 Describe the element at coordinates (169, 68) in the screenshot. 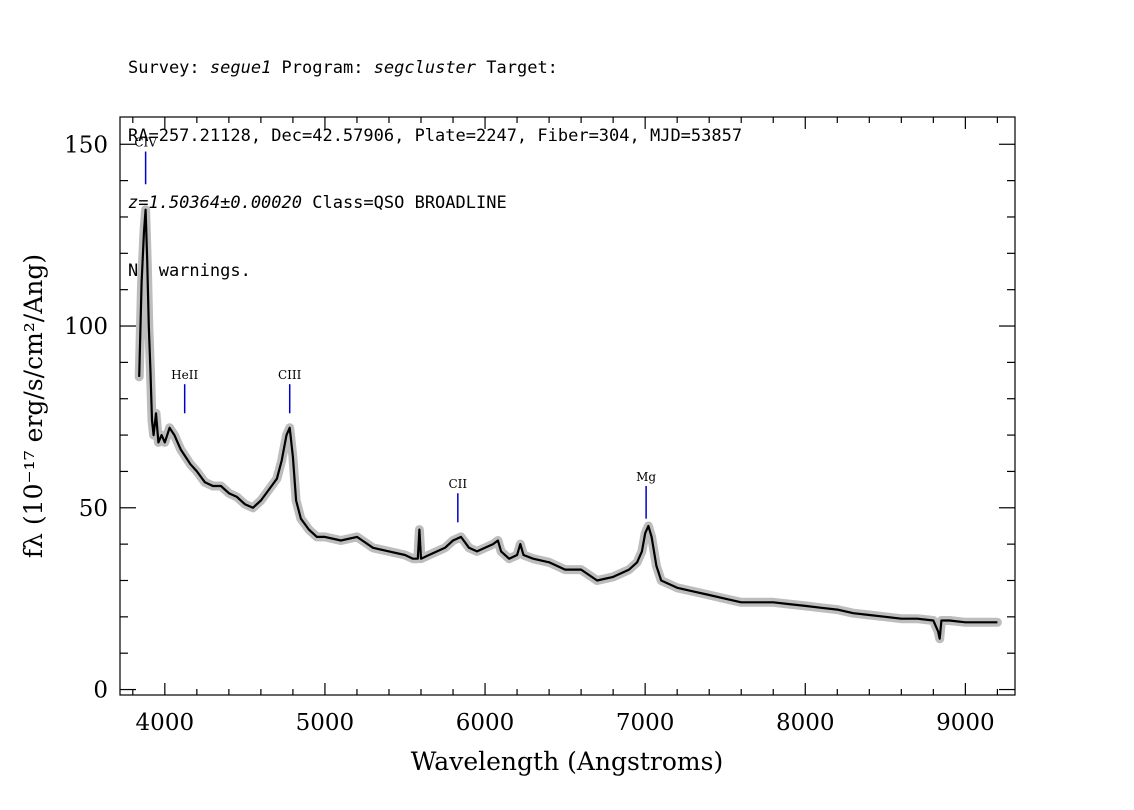

I see `survey-label: Survey:` at that location.